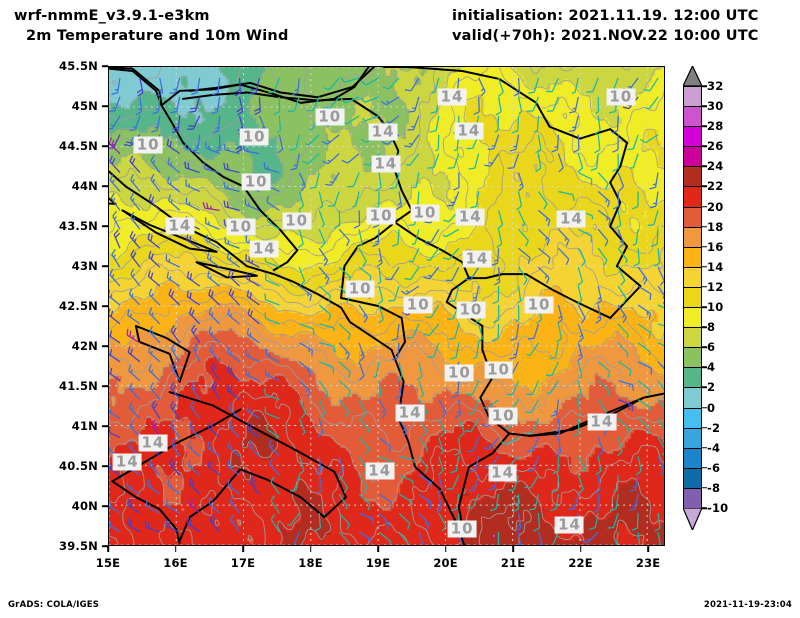  Describe the element at coordinates (180, 226) in the screenshot. I see `contour-value-label: 14` at that location.